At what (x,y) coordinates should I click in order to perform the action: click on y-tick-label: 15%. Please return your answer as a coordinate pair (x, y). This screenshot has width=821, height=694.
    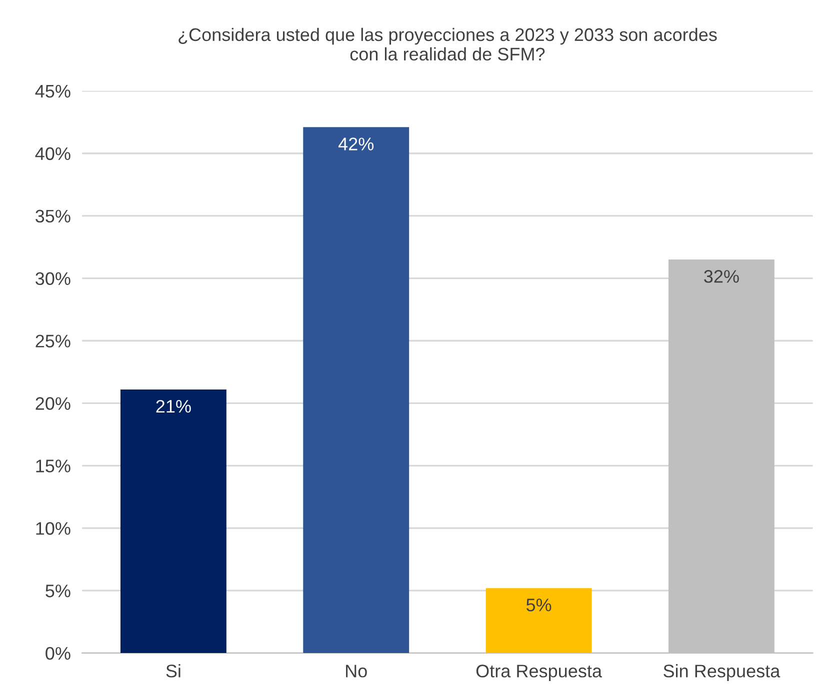
    Looking at the image, I should click on (53, 466).